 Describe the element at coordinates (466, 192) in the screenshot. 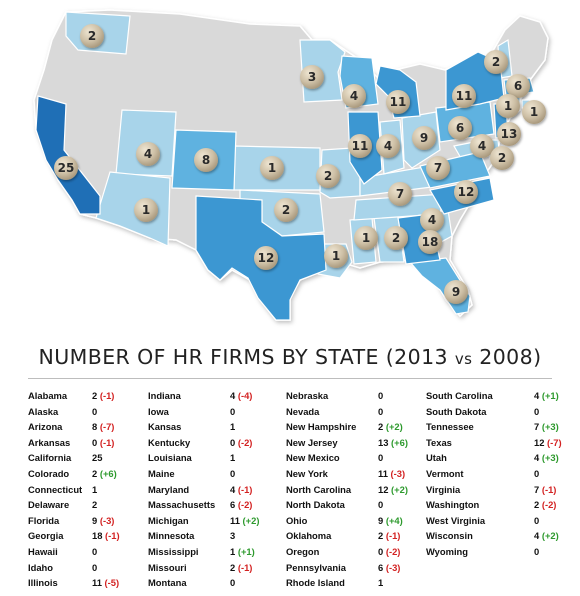

I see `bubble-value: 12` at that location.